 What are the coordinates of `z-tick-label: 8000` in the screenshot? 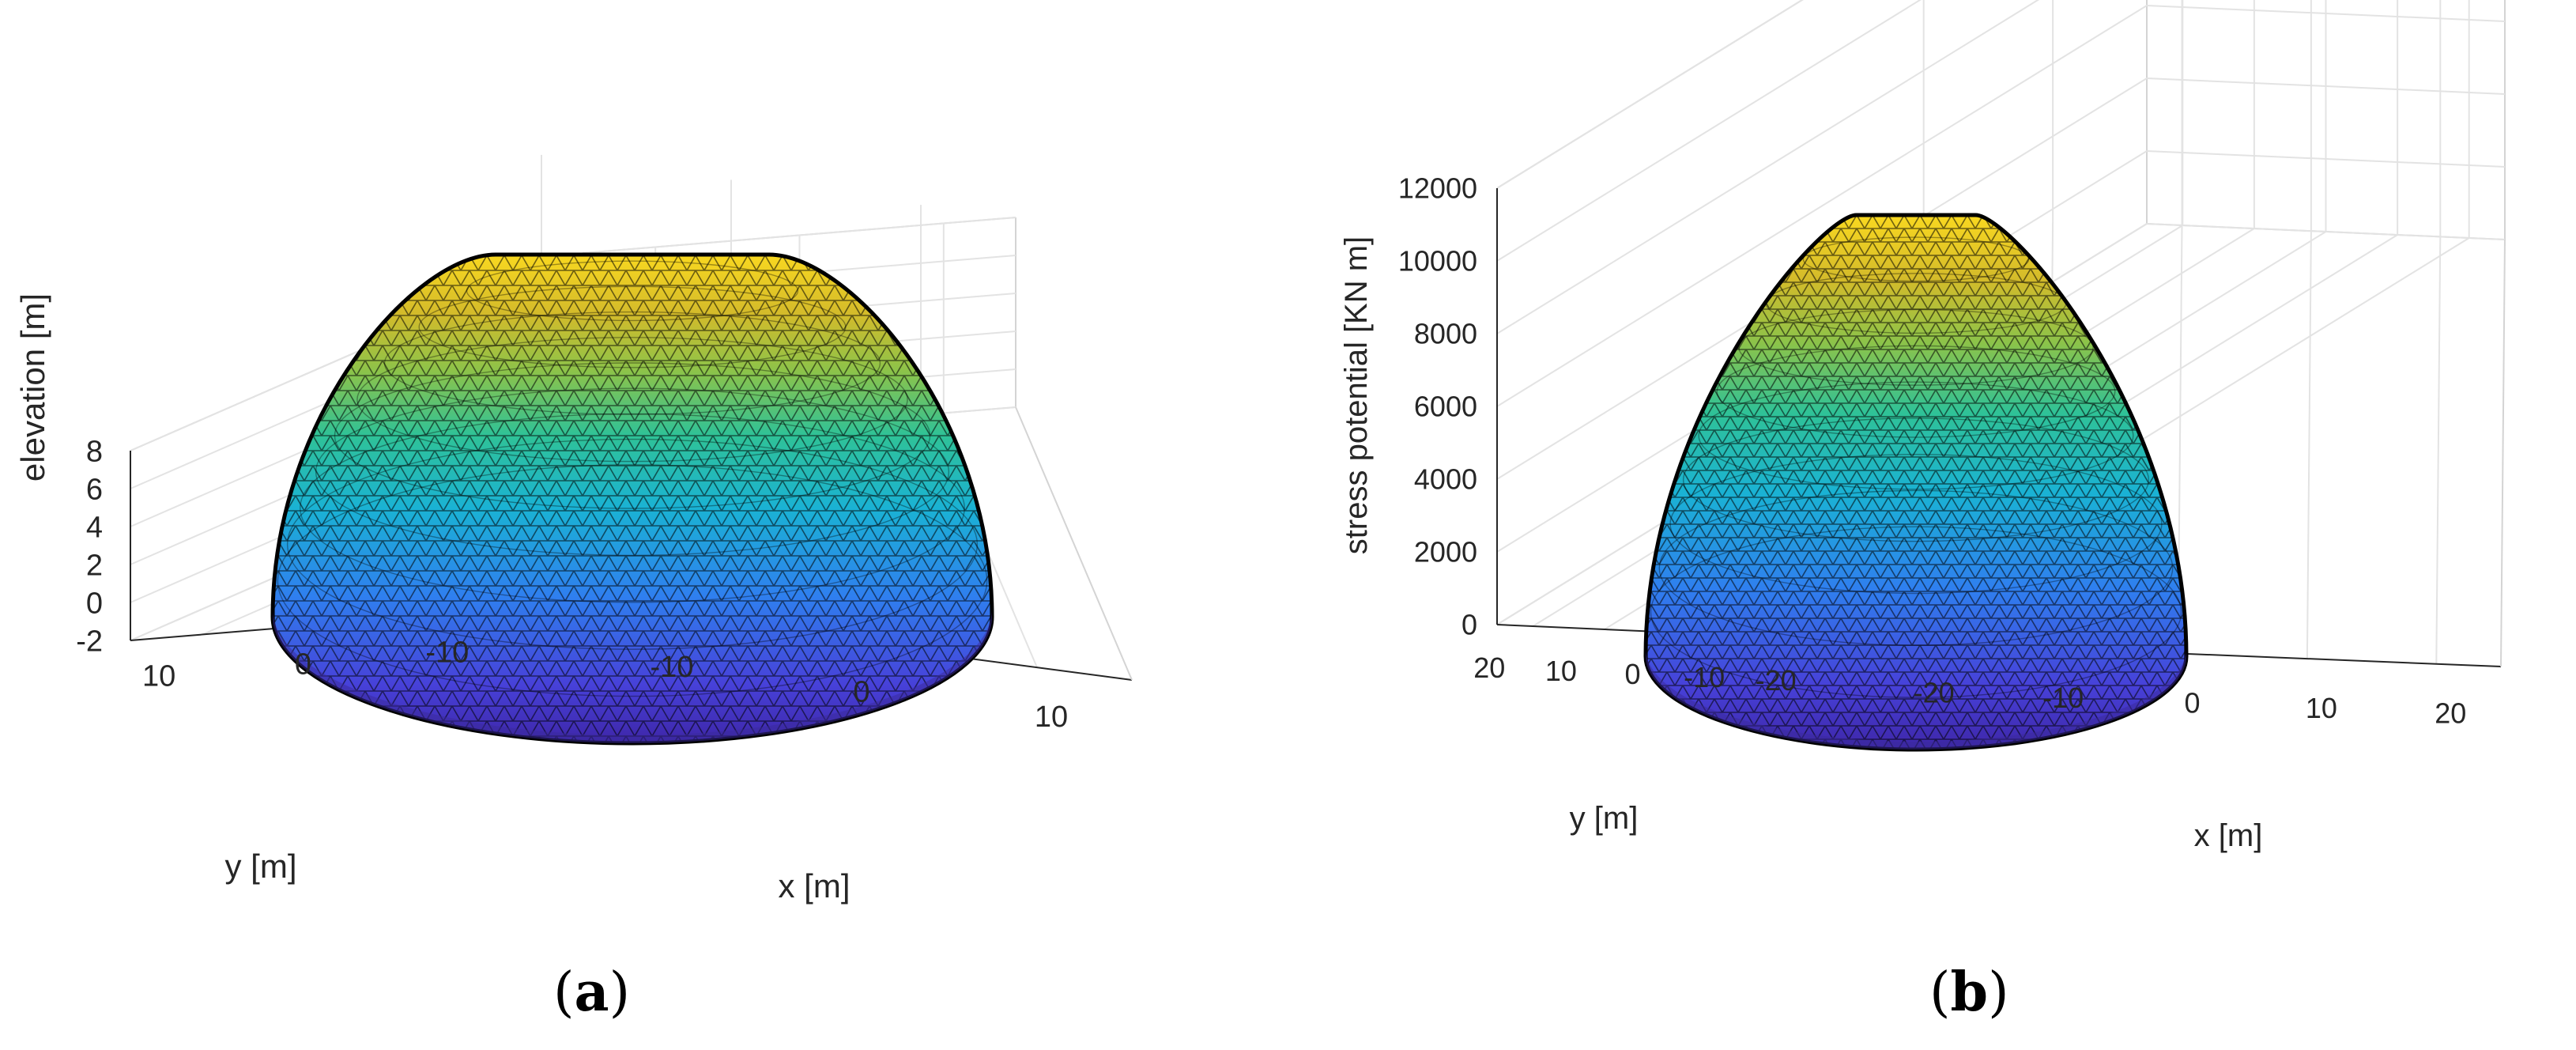 It's located at (1445, 334).